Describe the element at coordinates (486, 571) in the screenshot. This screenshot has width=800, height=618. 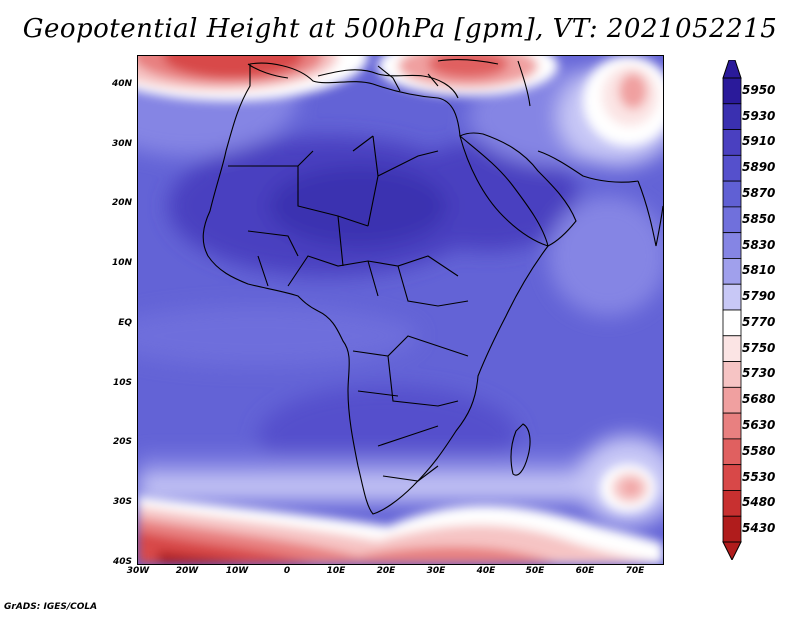
I see `lon-tick-label: 40E` at that location.